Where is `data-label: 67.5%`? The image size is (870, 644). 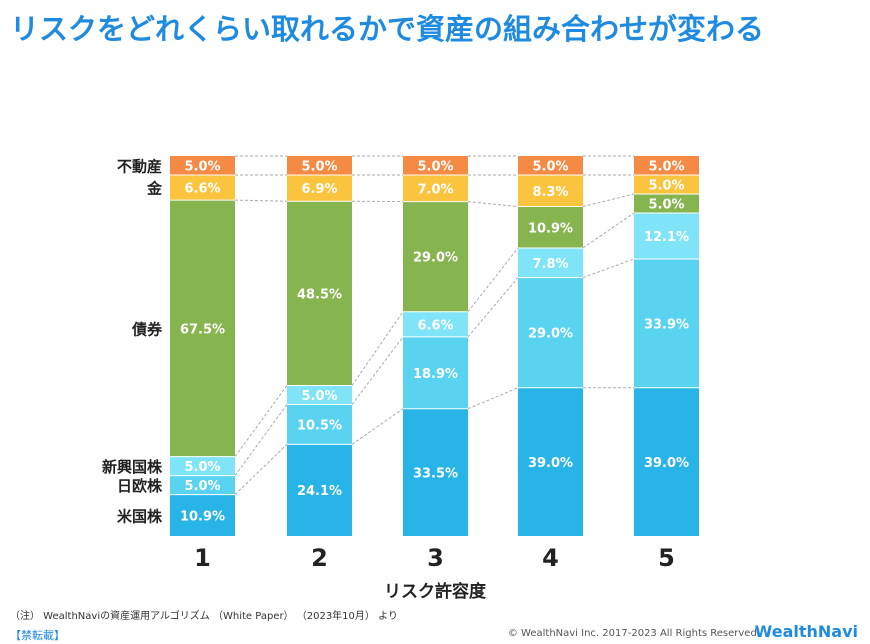
data-label: 67.5% is located at coordinates (202, 329).